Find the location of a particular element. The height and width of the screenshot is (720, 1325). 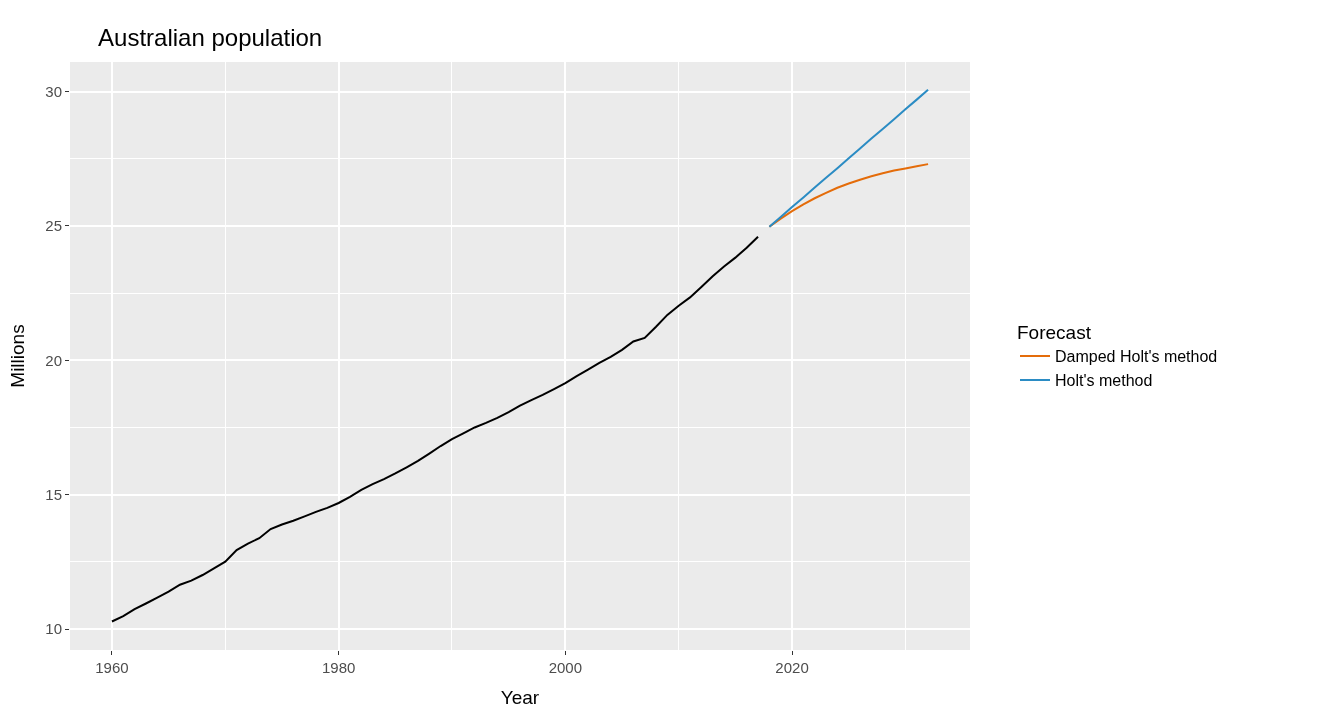

x-tick-label: 2000 is located at coordinates (565, 667).